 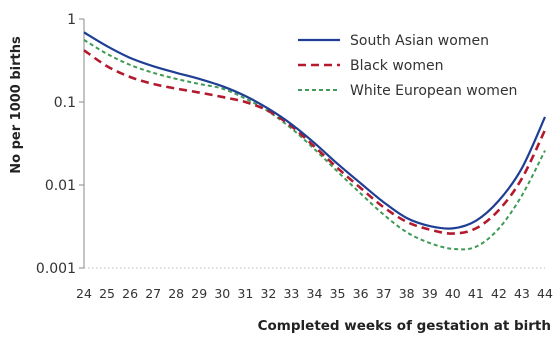 I want to click on x-tick-label: 29, so click(x=199, y=293).